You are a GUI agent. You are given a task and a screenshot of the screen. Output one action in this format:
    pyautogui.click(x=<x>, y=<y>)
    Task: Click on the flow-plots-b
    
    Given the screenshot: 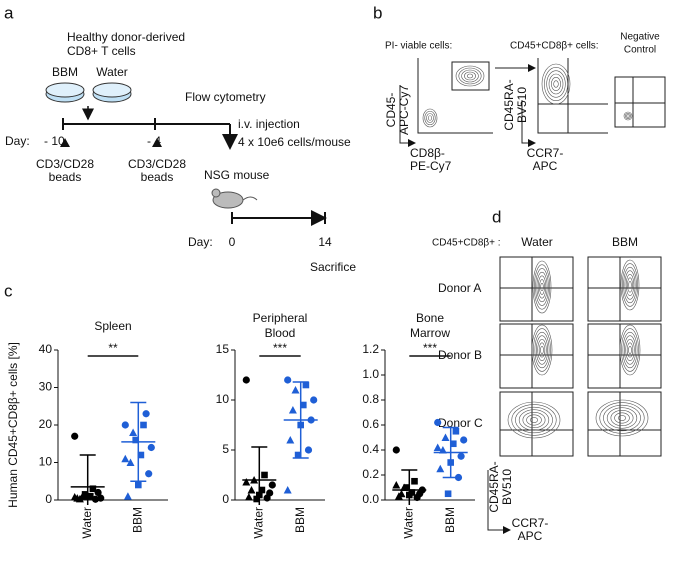 What is the action you would take?
    pyautogui.click(x=532, y=102)
    